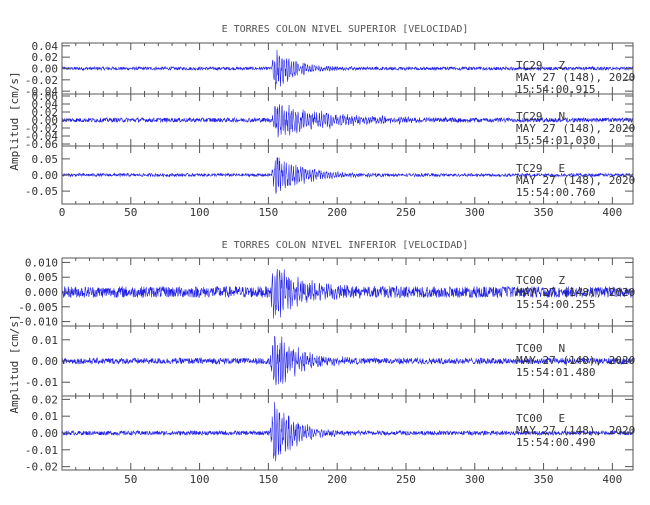 This screenshot has height=505, width=650. Describe the element at coordinates (38, 322) in the screenshot. I see `y-tick-label: -0.010` at that location.